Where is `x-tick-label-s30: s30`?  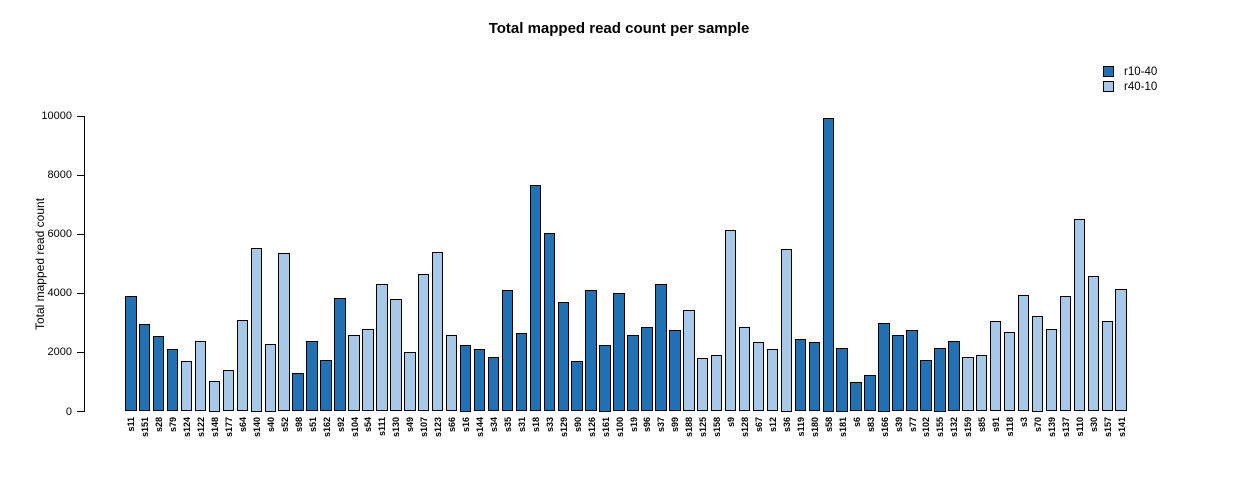
x-tick-label-s30: s30 is located at coordinates (1093, 425).